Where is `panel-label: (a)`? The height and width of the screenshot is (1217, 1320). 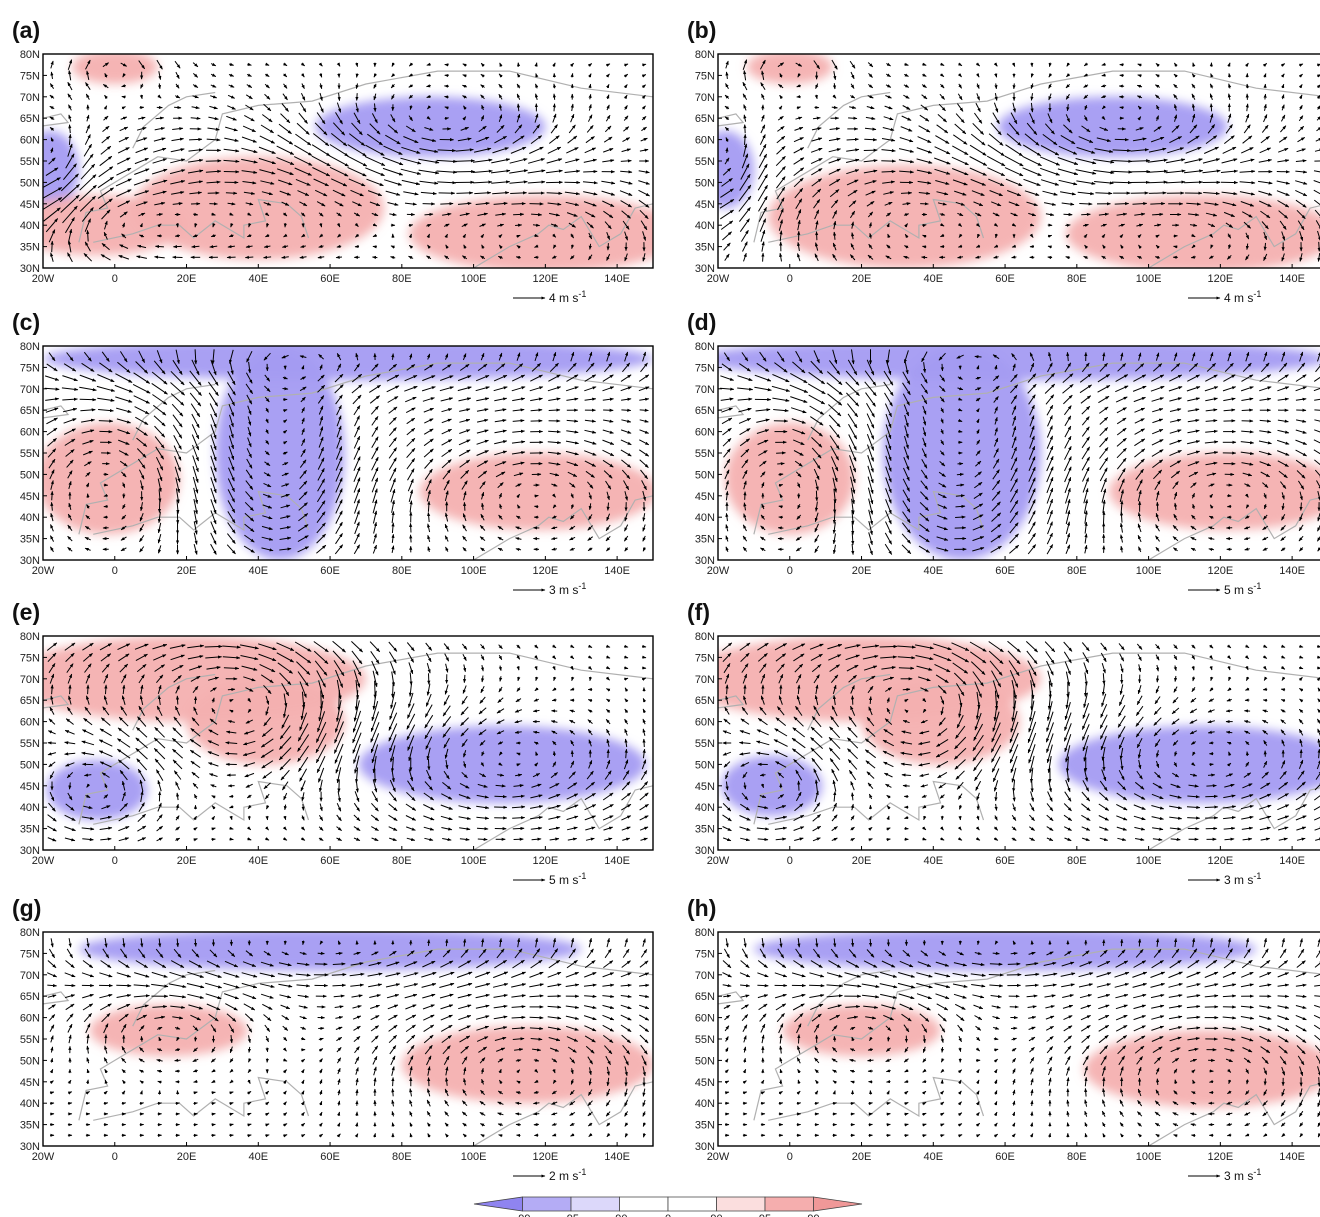 panel-label: (a) is located at coordinates (26, 30).